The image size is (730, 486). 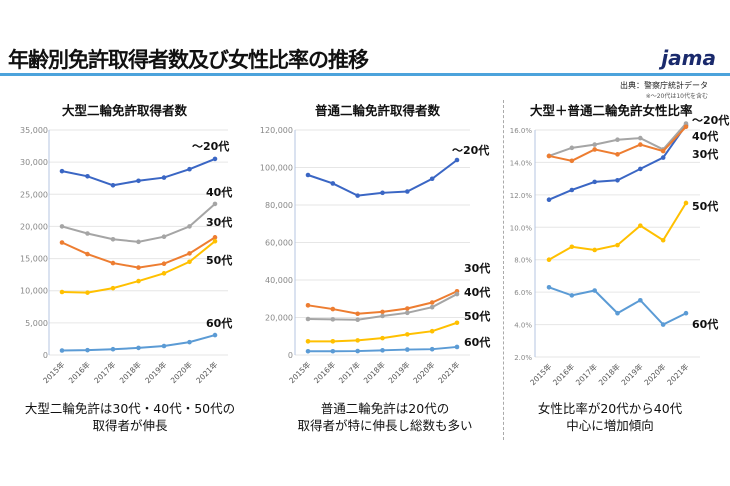 What do you see at coordinates (374, 372) in the screenshot?
I see `x-tick-label: 2018年` at bounding box center [374, 372].